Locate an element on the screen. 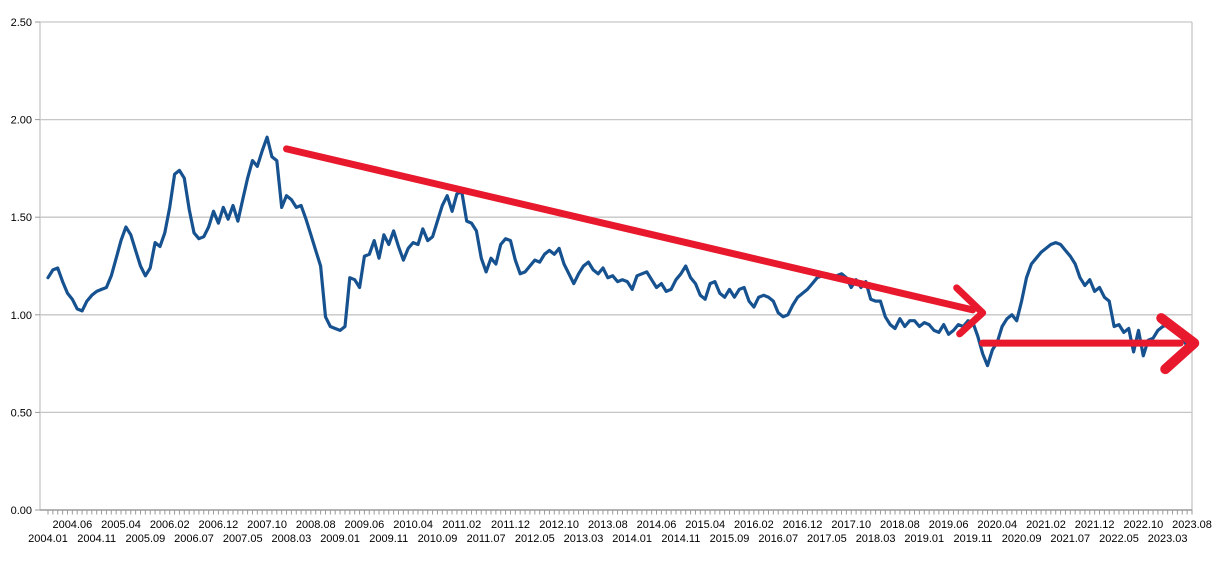 This screenshot has width=1224, height=561. x-axis-label: 2013.03 is located at coordinates (584, 539).